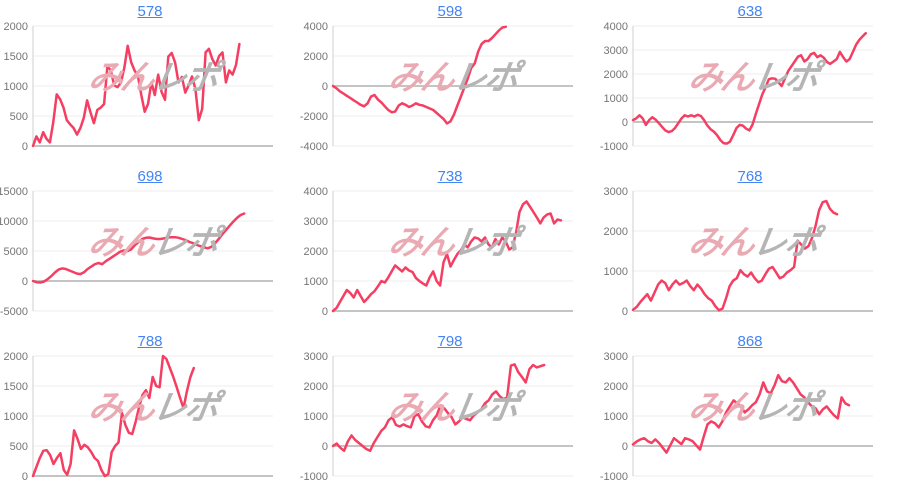 The width and height of the screenshot is (900, 495). Describe the element at coordinates (14, 312) in the screenshot. I see `y-tick-label: -5000` at that location.